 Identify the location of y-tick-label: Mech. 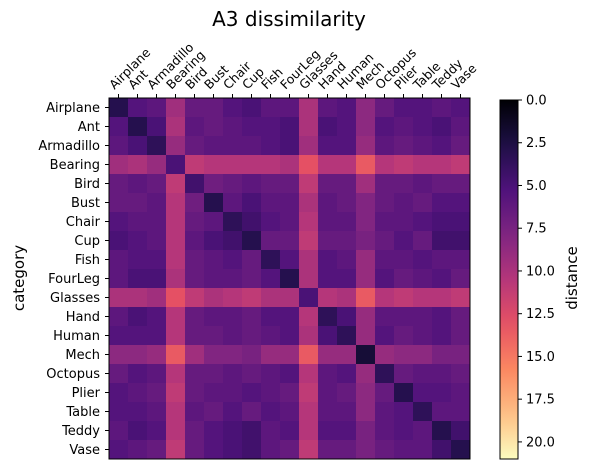
(82, 355).